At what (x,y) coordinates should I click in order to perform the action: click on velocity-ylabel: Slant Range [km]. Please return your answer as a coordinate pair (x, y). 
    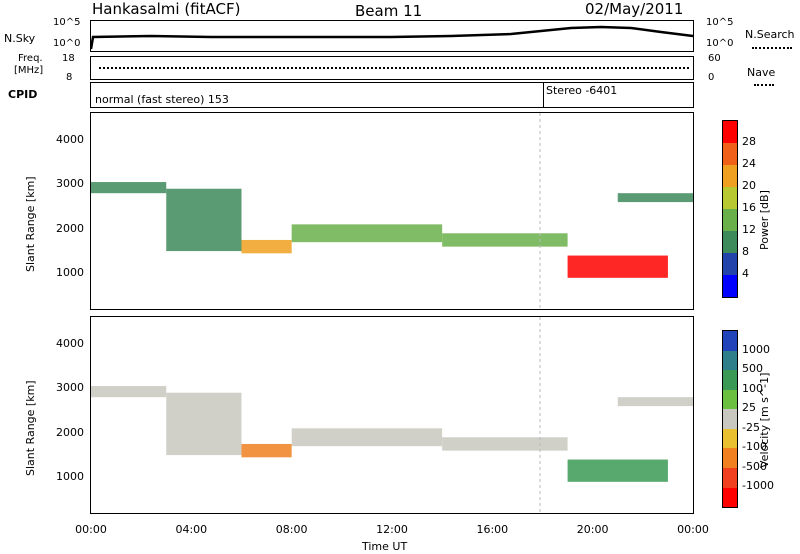
    Looking at the image, I should click on (30, 428).